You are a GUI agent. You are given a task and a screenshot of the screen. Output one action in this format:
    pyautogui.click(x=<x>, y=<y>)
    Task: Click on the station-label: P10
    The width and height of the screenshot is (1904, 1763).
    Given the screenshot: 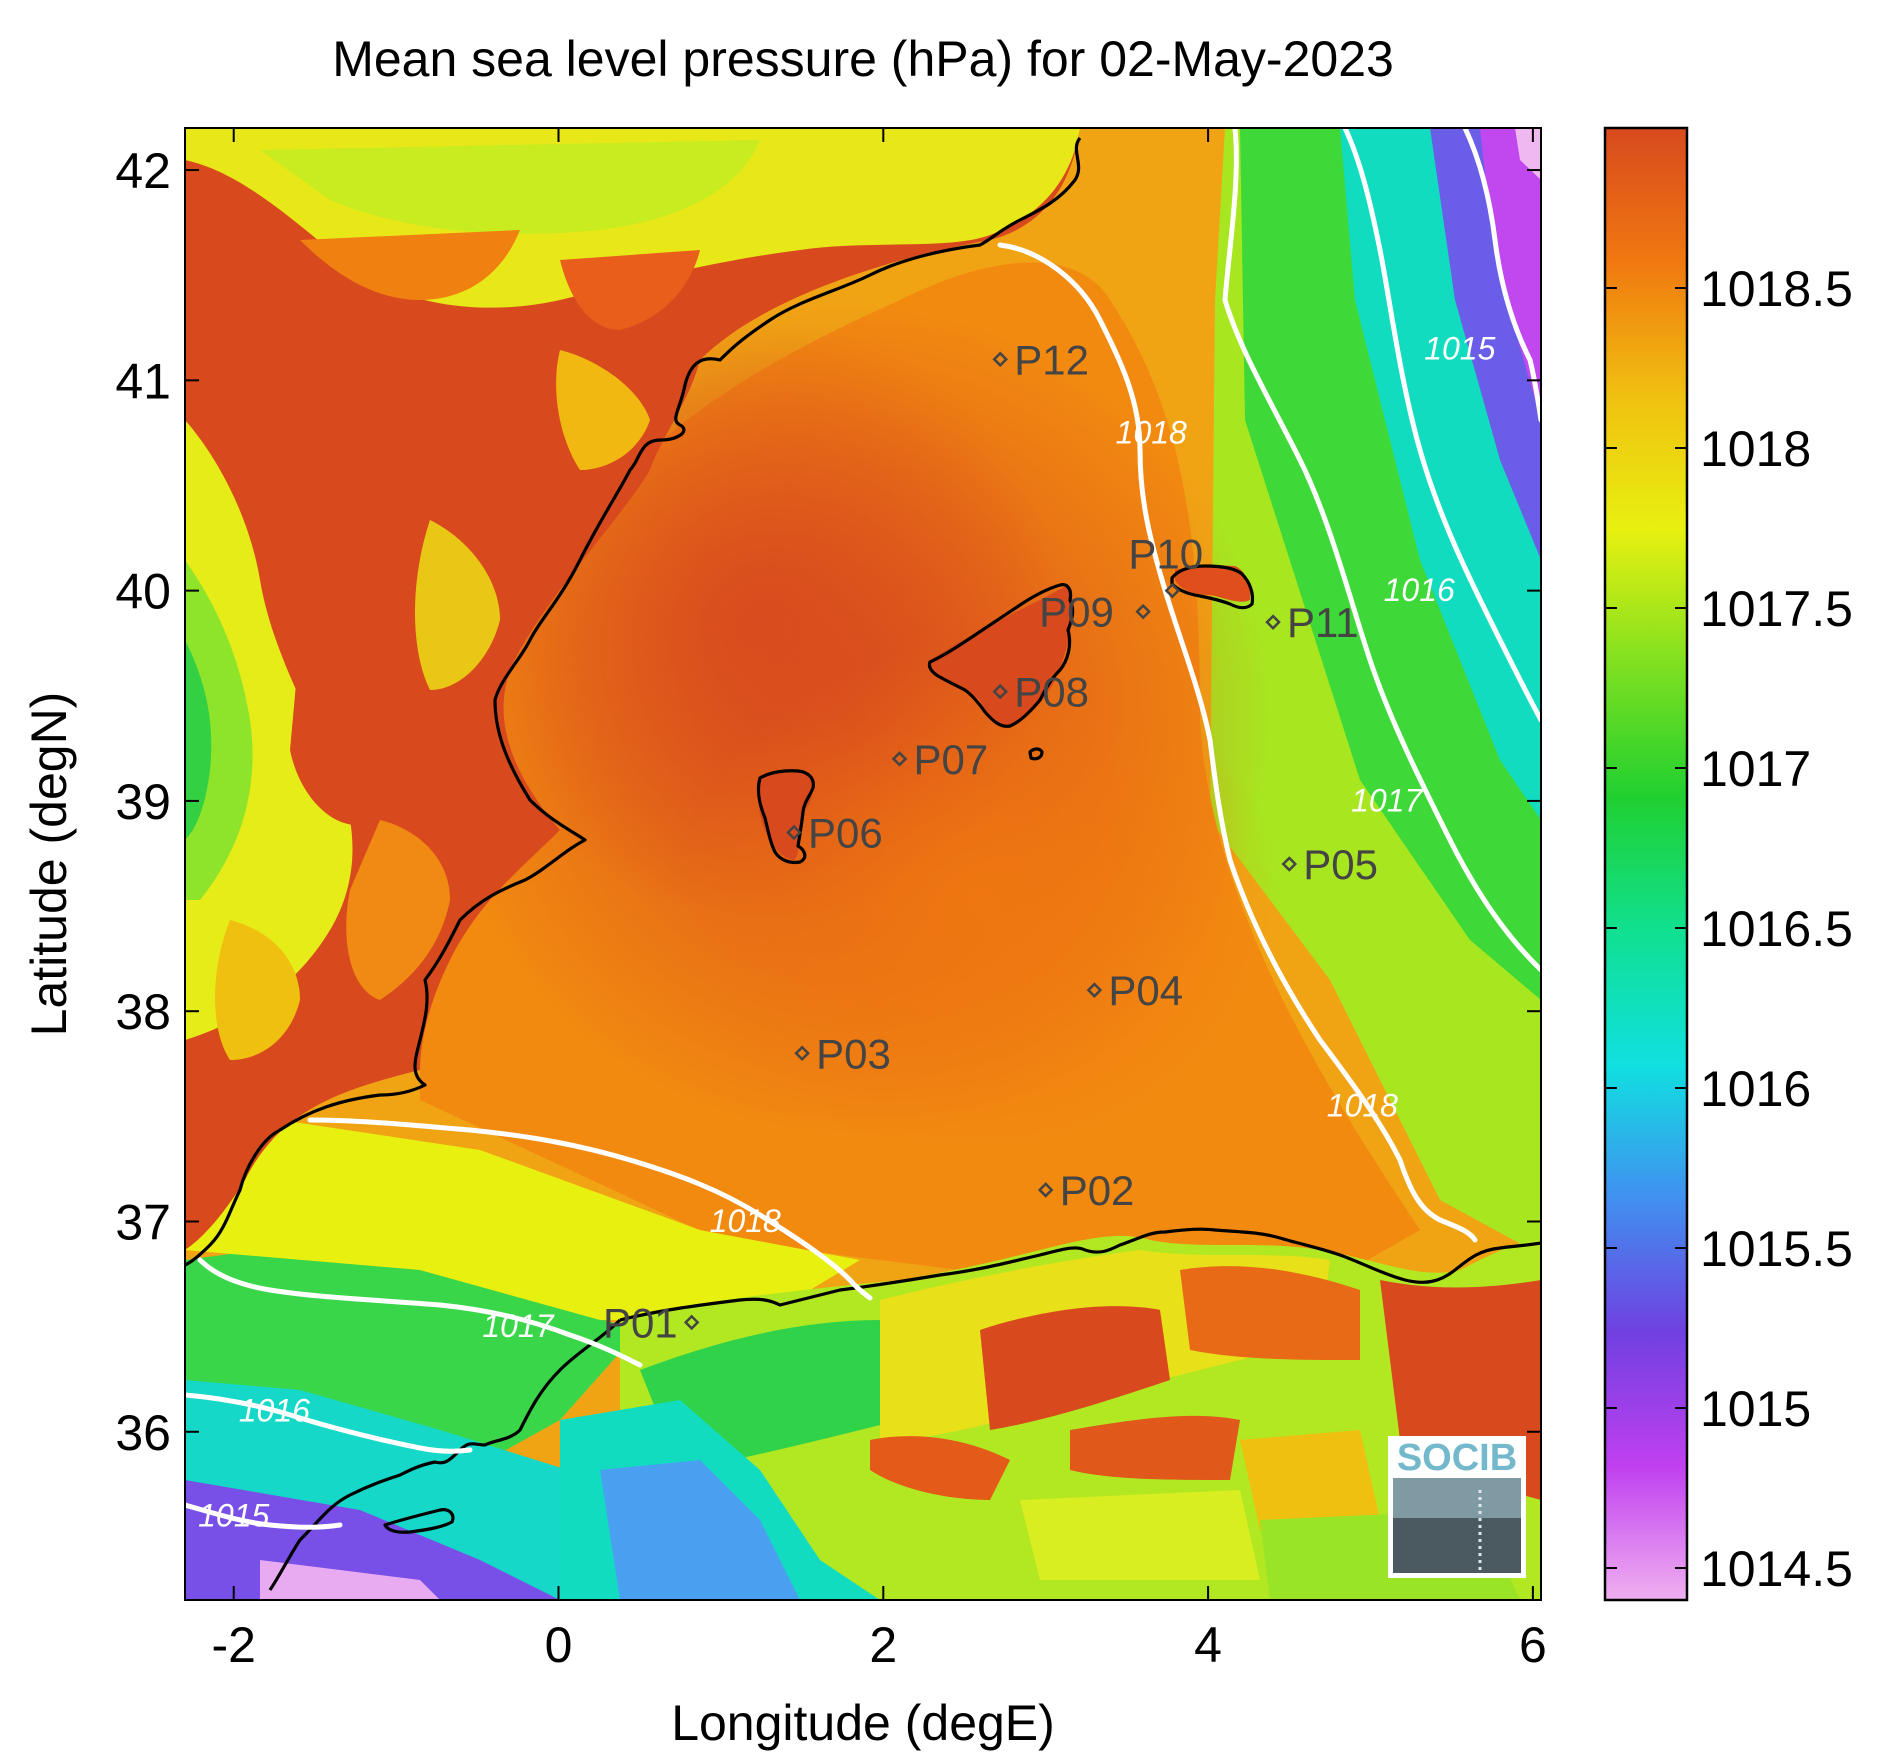 What is the action you would take?
    pyautogui.click(x=1165, y=554)
    